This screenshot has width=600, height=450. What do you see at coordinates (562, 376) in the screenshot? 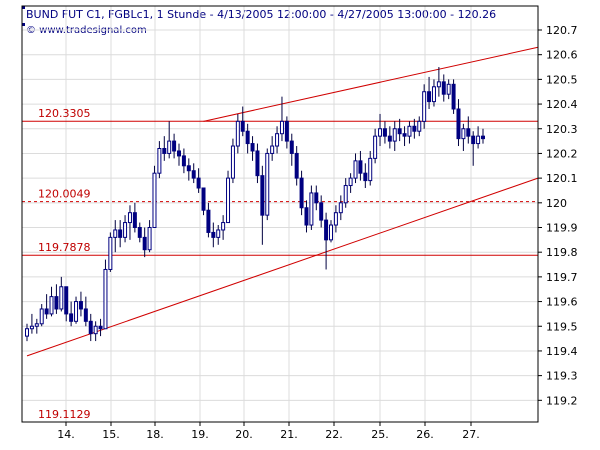
I see `y-tick-label: 119.3` at bounding box center [562, 376].